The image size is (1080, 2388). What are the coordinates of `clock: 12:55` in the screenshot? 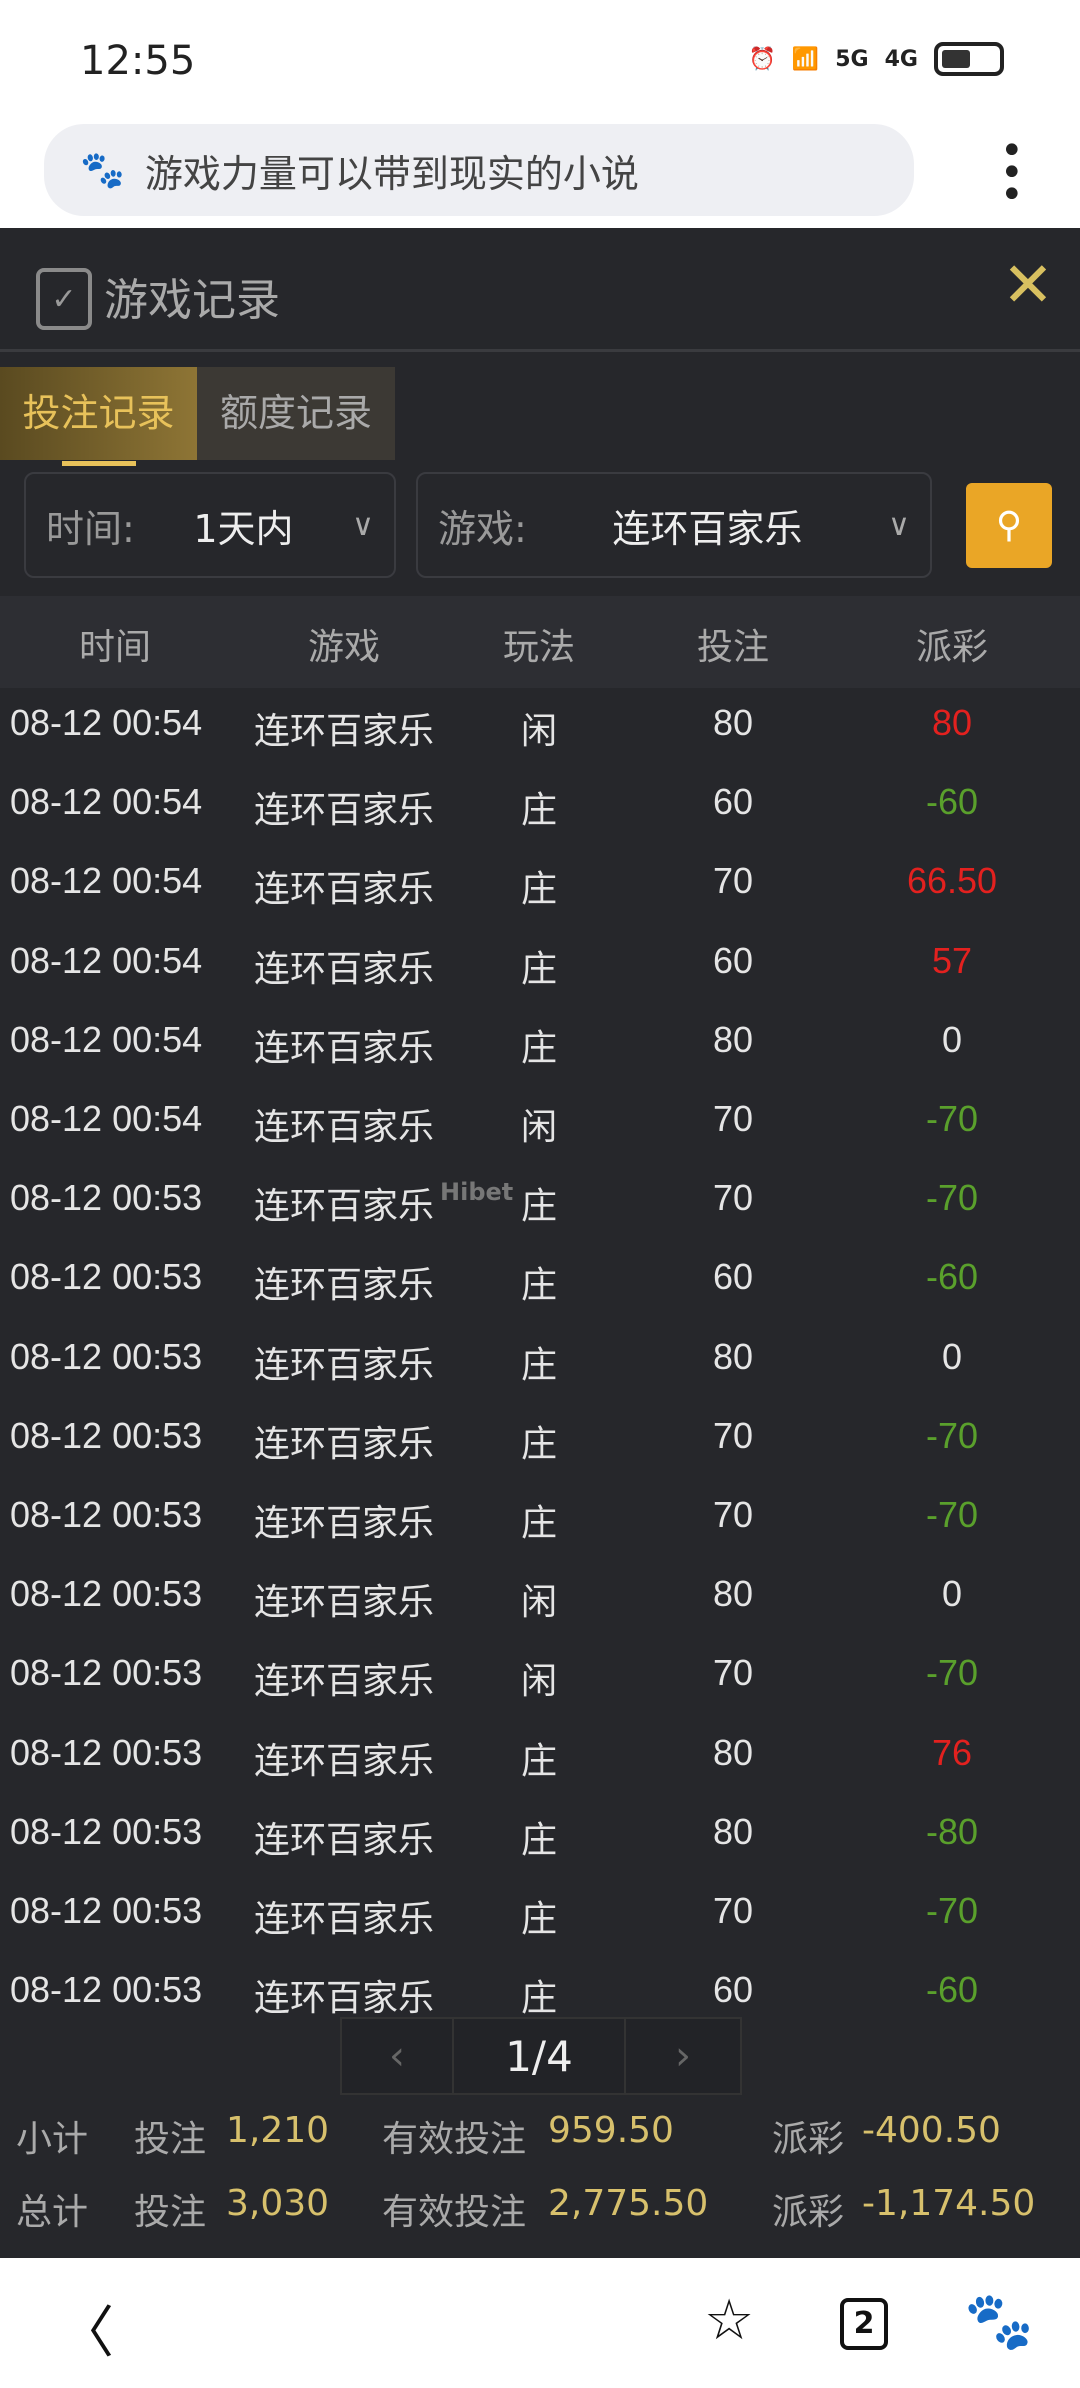 It's located at (138, 61).